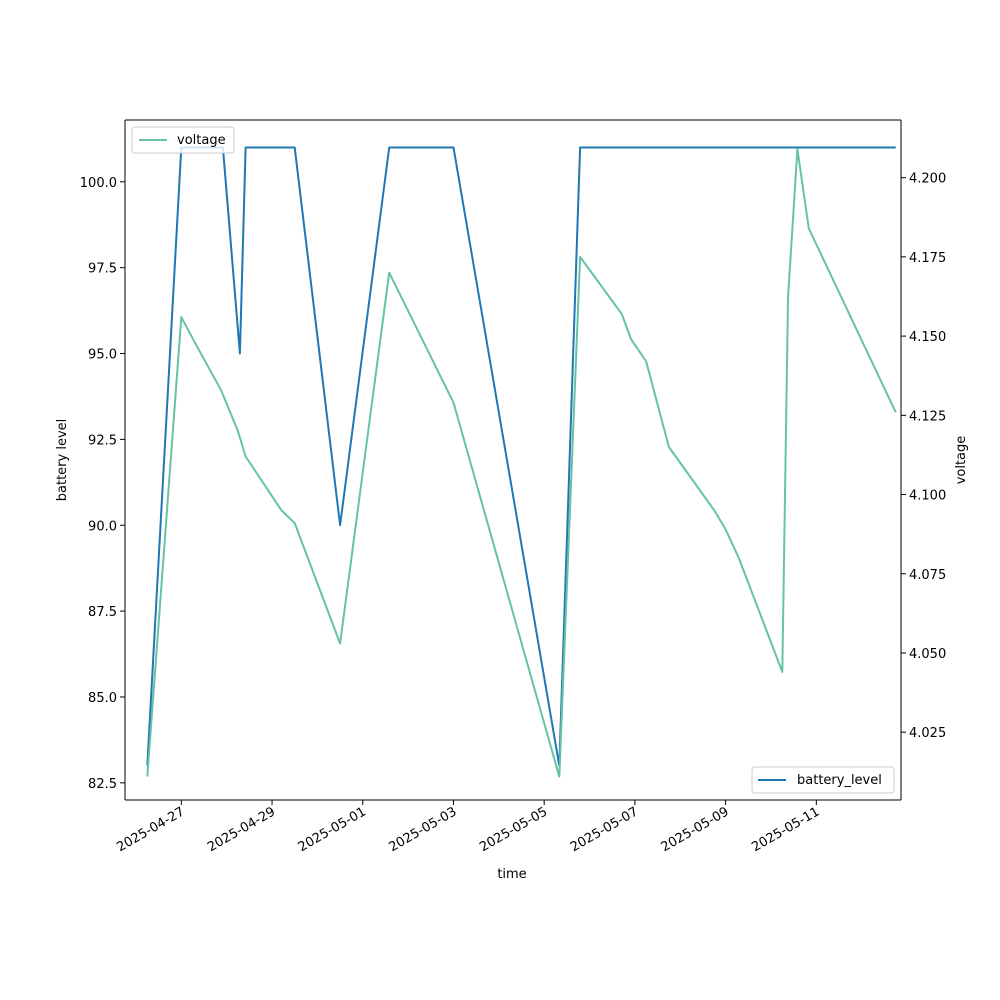  Describe the element at coordinates (102, 355) in the screenshot. I see `left-tick-label: 95.0` at that location.